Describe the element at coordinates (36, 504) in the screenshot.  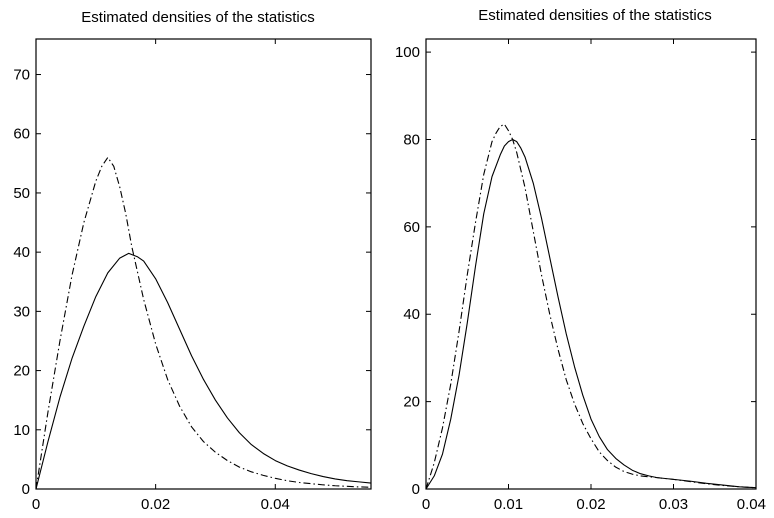
I see `left-x-tick-label: 0` at that location.